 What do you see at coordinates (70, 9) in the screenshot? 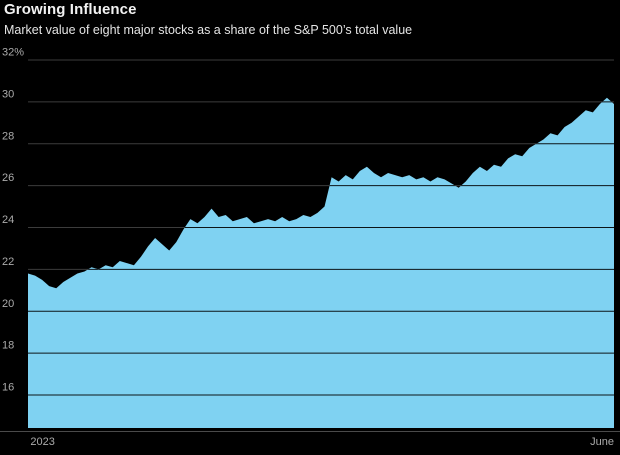
I see `chart-title: Growing Influence` at bounding box center [70, 9].